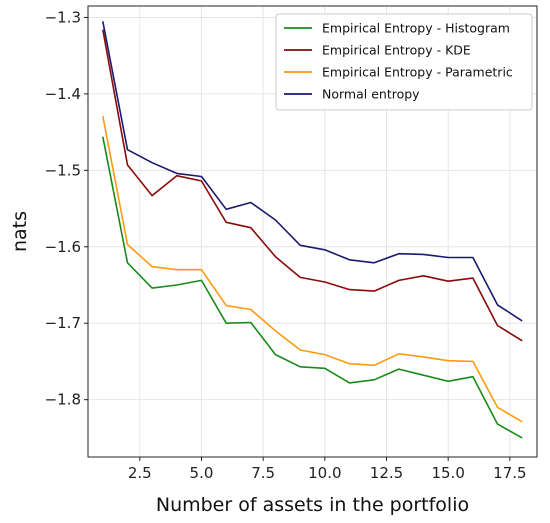 The height and width of the screenshot is (523, 550). What do you see at coordinates (202, 473) in the screenshot?
I see `x-tick-label: 5.0` at bounding box center [202, 473].